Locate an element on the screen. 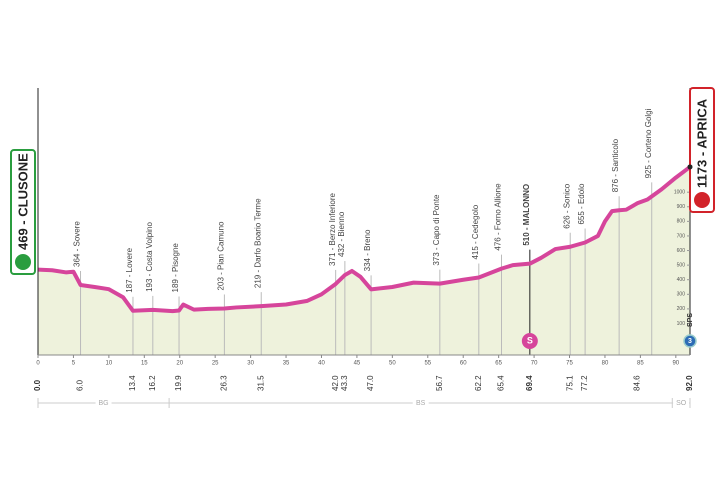  x-tick-label: 25 is located at coordinates (215, 364).